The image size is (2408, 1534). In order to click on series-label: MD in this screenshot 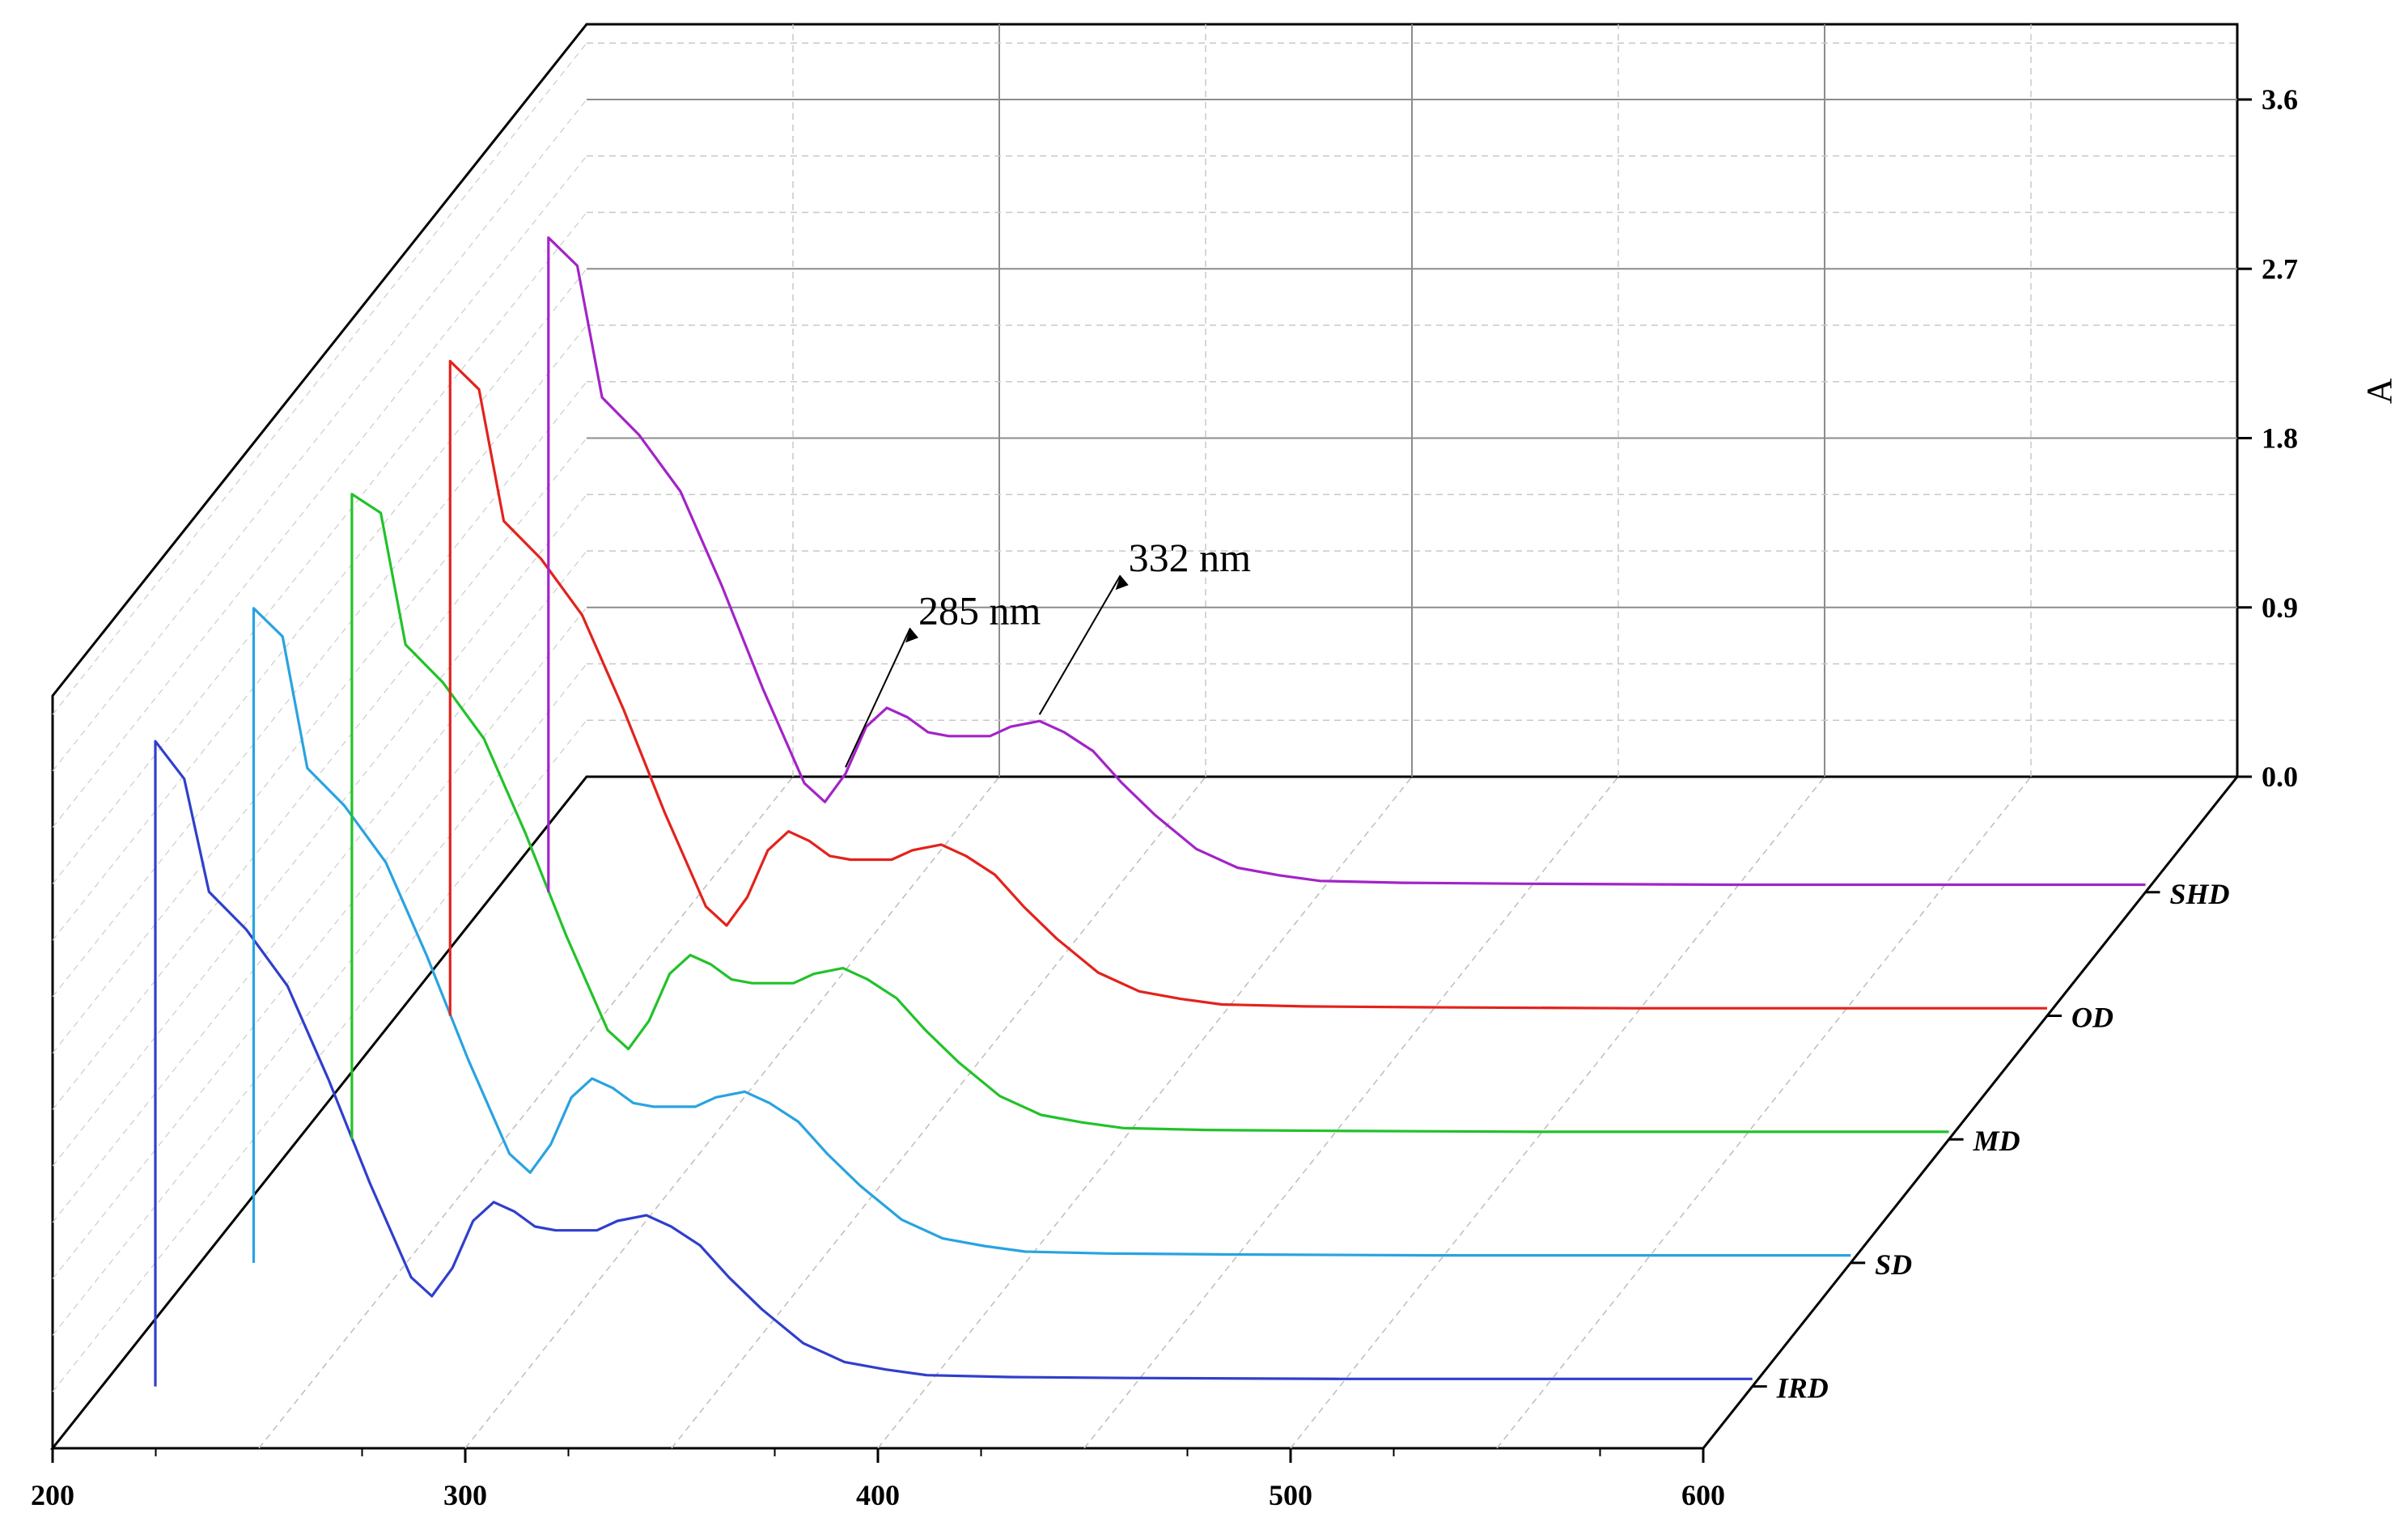, I will do `click(1996, 1141)`.